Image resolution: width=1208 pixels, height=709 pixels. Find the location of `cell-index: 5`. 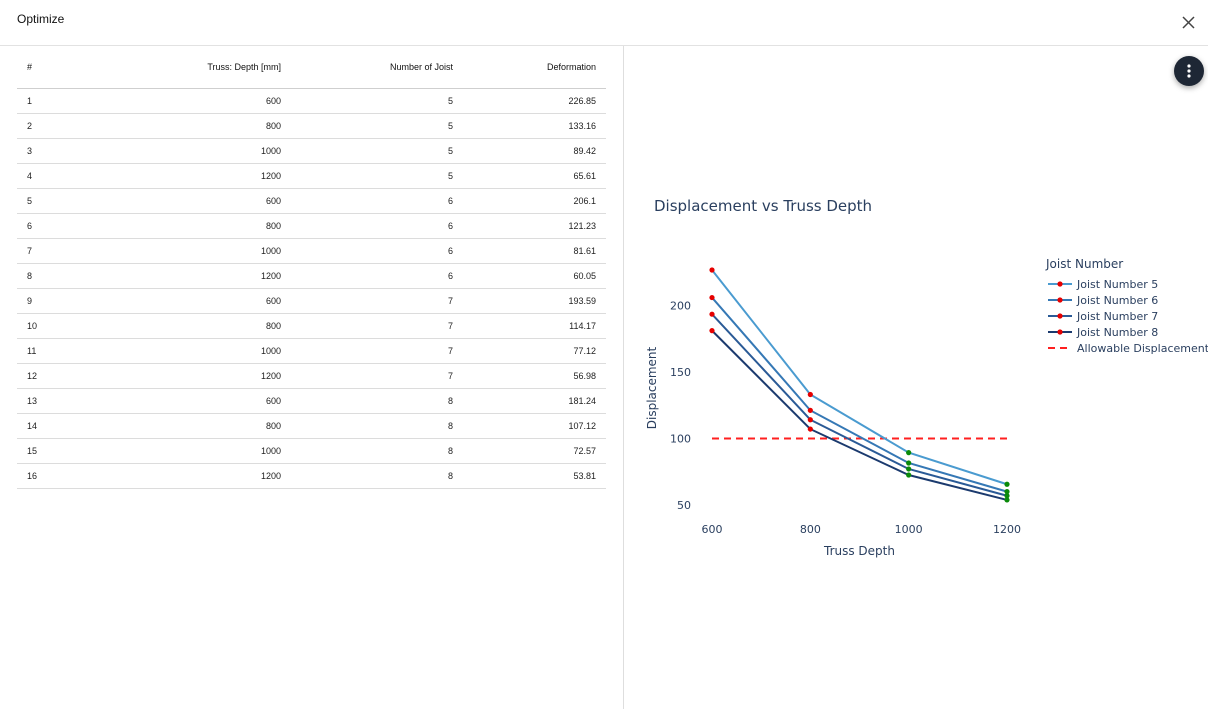

cell-index: 5 is located at coordinates (30, 201).